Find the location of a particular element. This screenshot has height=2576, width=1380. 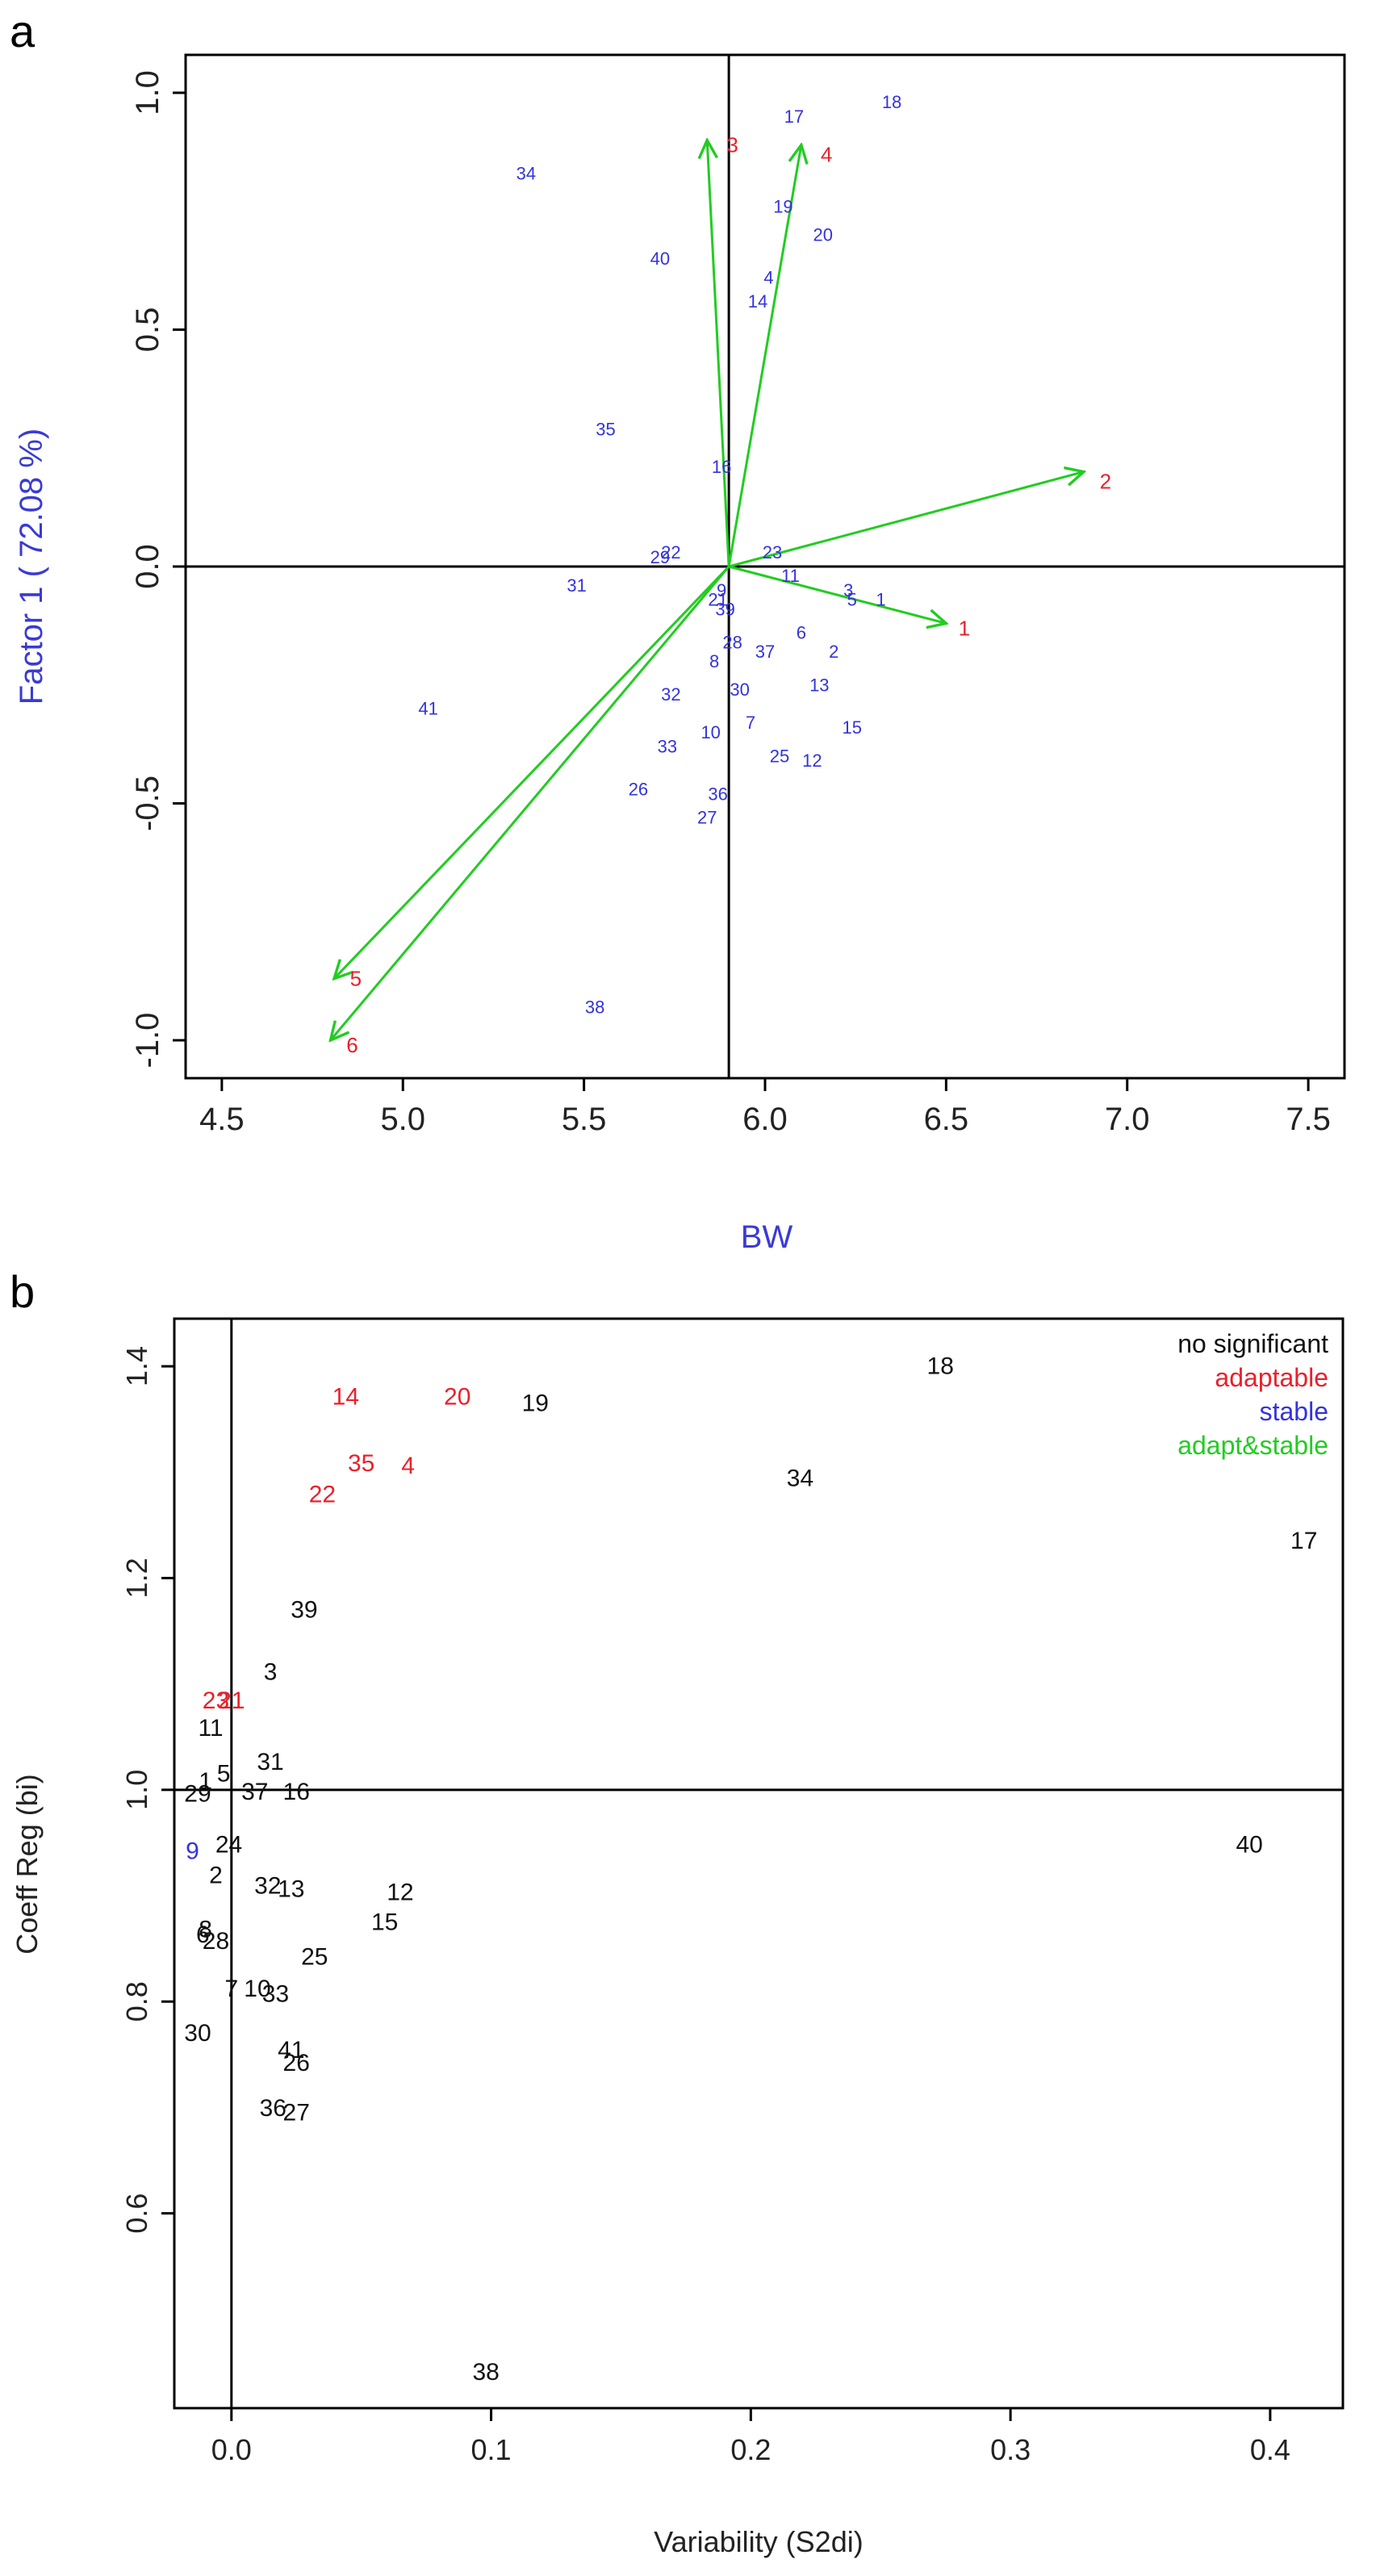

x-tick-label: 5.0 is located at coordinates (402, 1119).